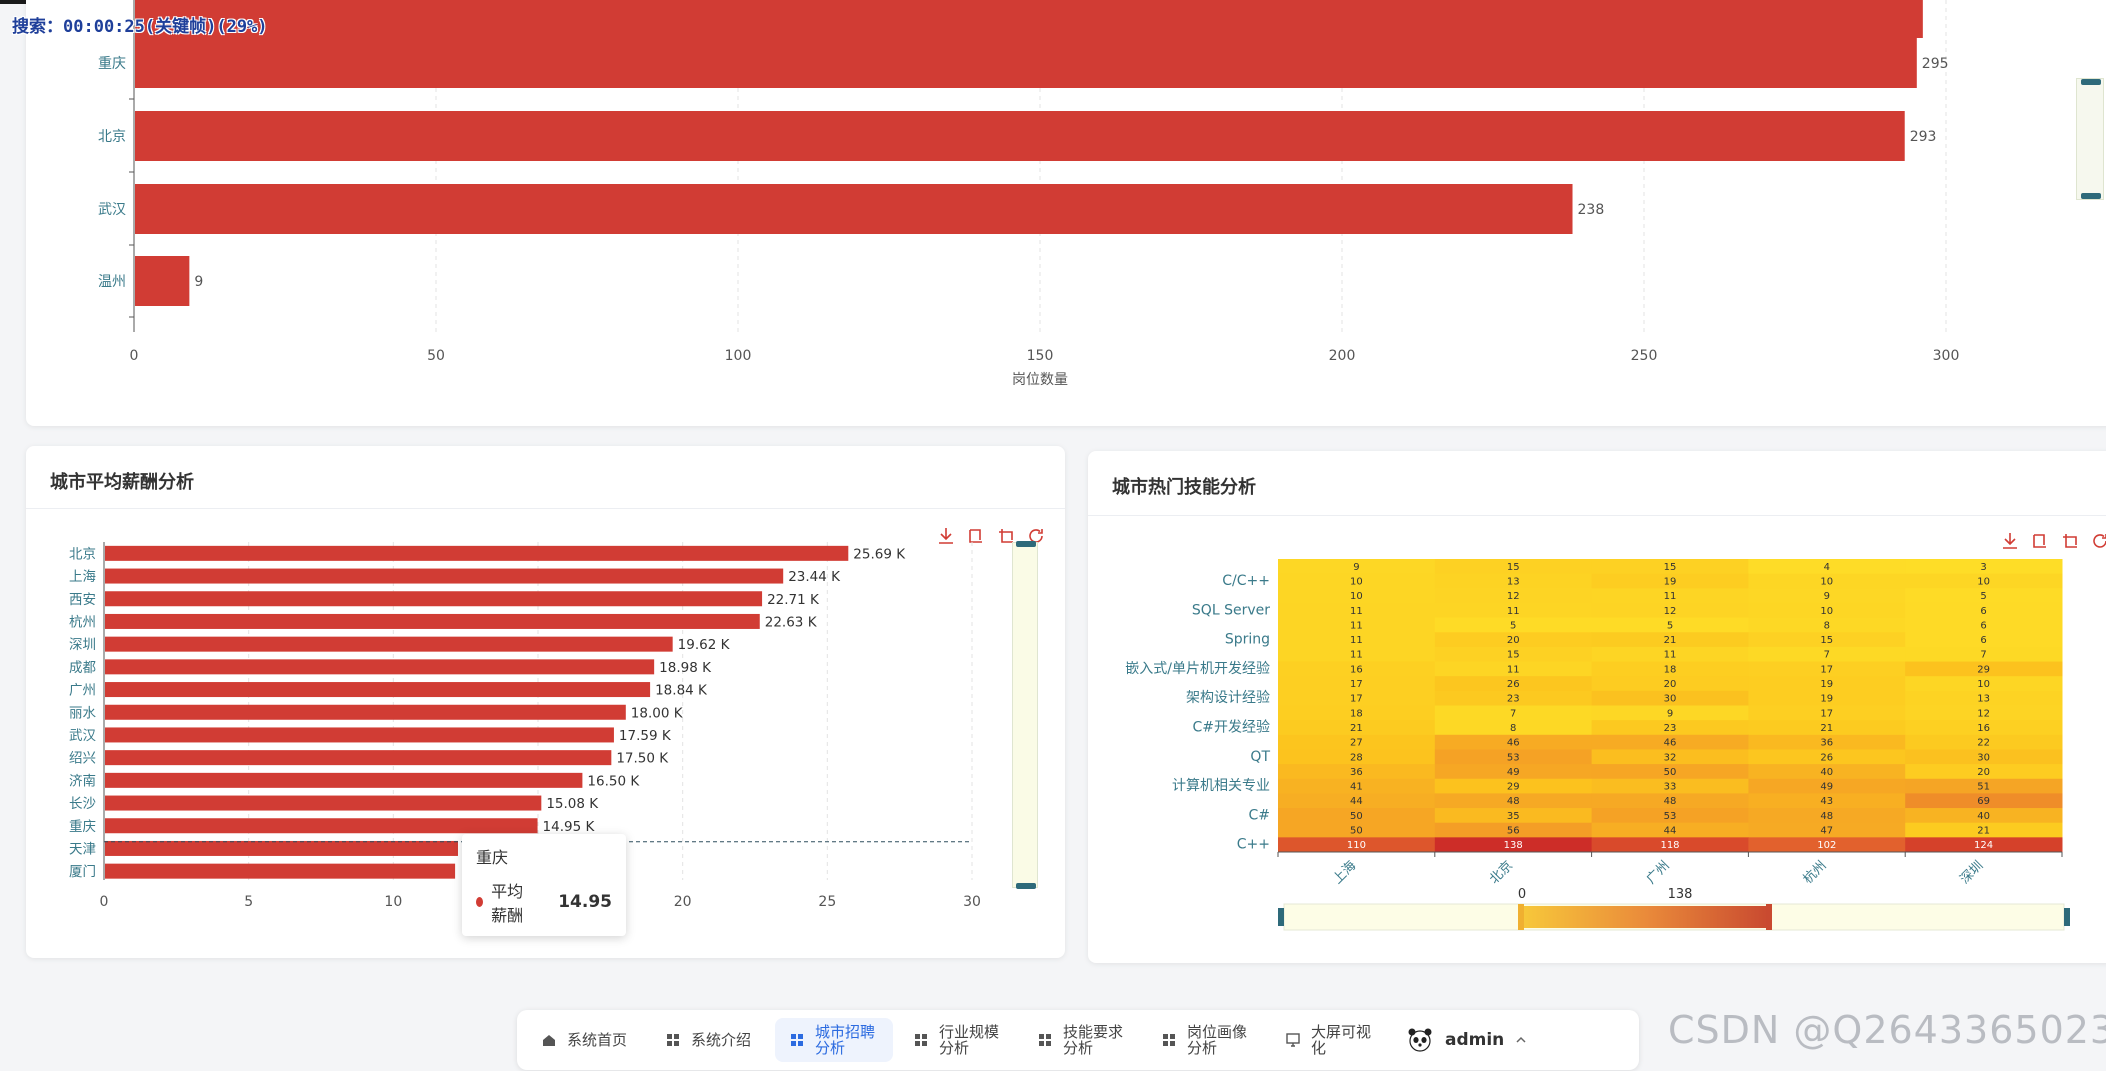 The width and height of the screenshot is (2106, 1071). I want to click on visual-map-range, so click(1645, 917).